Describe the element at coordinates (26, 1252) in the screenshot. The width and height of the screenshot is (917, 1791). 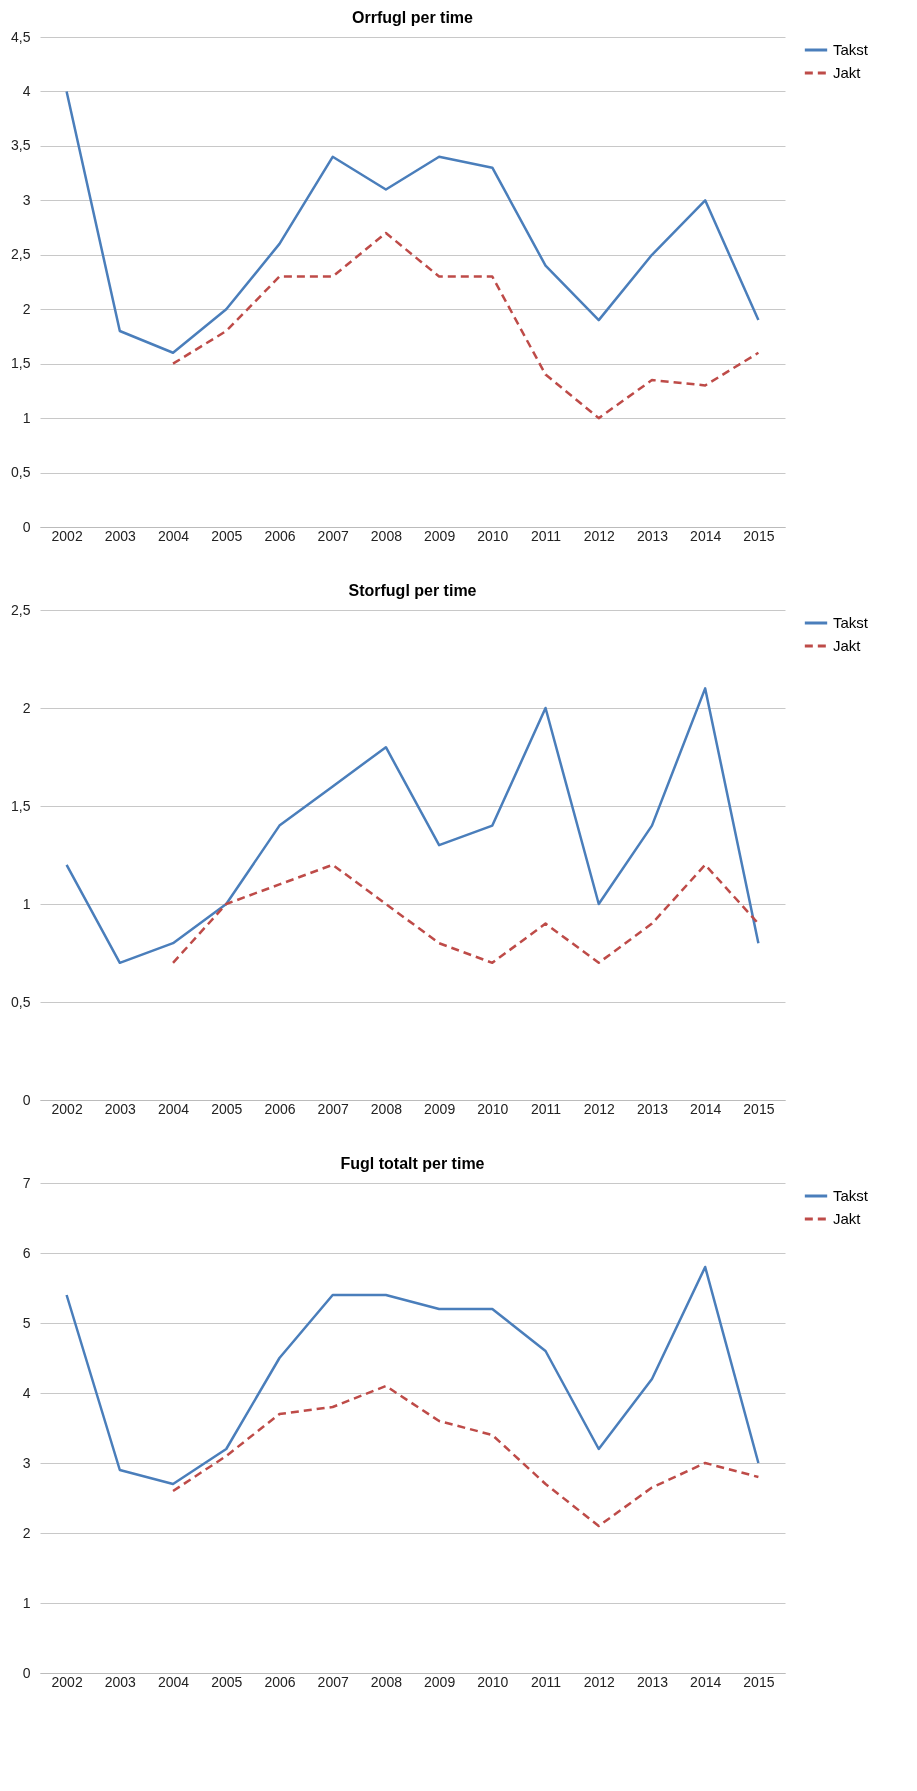
I see `y-tick-label: 6` at that location.